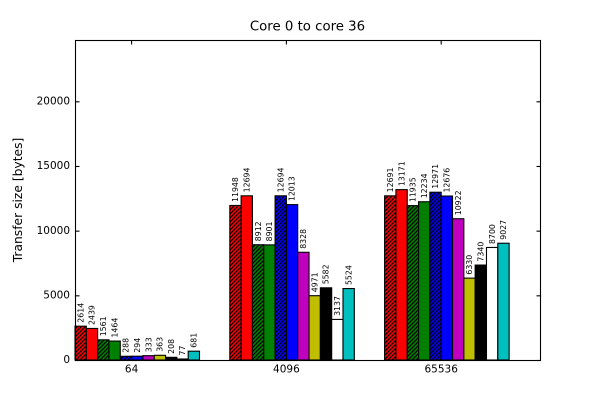  What do you see at coordinates (171, 346) in the screenshot?
I see `bar-value-label: 208` at bounding box center [171, 346].